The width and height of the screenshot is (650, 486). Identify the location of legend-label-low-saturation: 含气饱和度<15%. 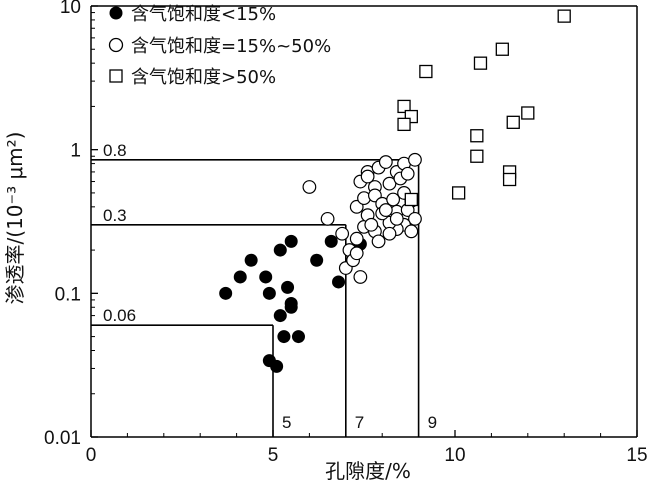
(203, 14).